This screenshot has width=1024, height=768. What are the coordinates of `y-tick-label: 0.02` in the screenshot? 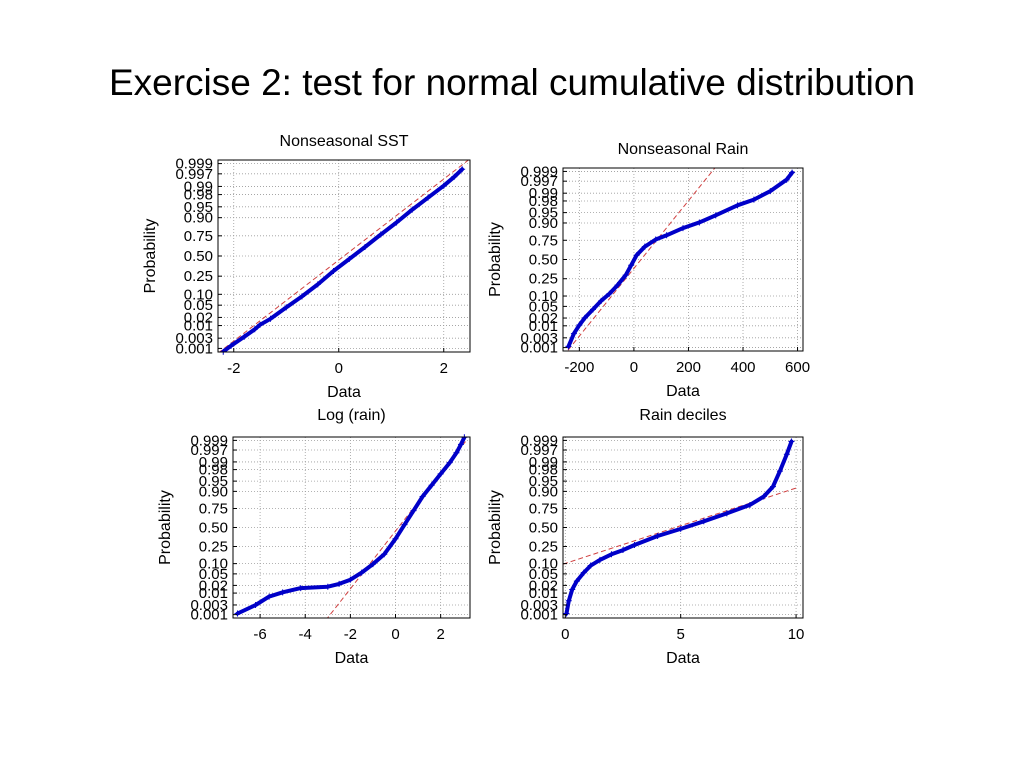 It's located at (198, 317).